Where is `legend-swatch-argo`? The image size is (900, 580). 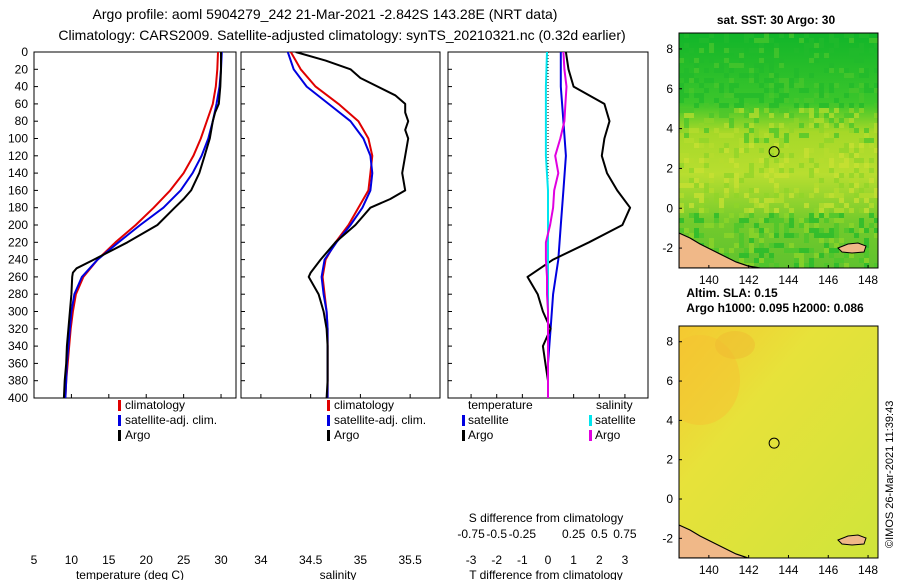 legend-swatch-argo is located at coordinates (328, 435).